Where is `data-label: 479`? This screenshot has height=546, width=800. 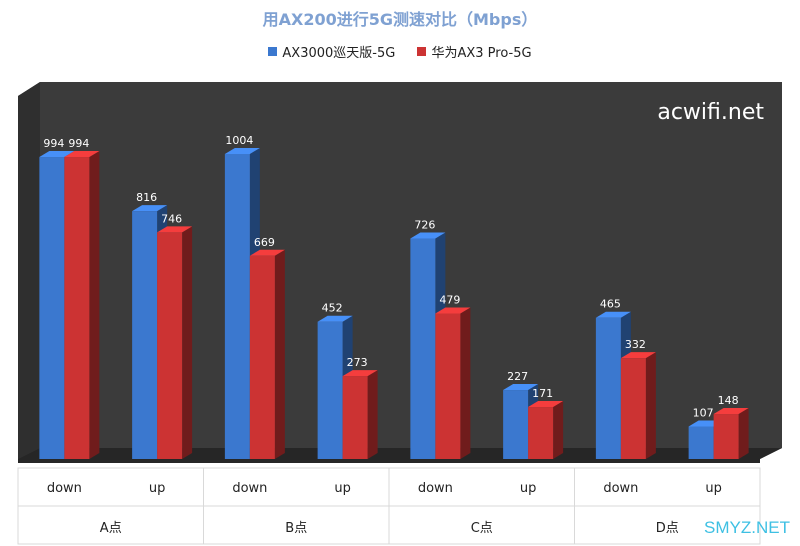
data-label: 479 is located at coordinates (449, 299).